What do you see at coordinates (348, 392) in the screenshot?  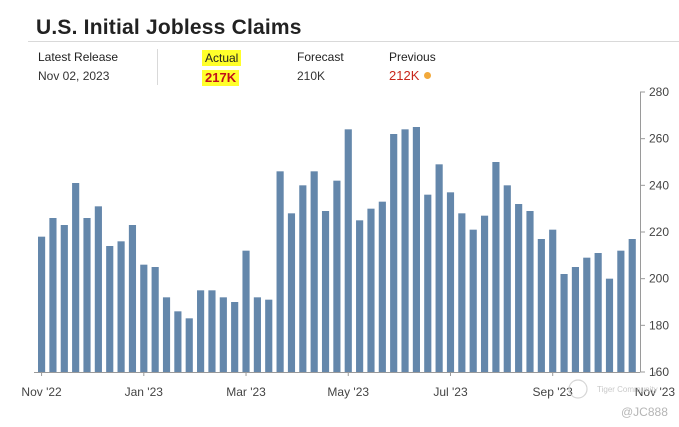 I see `x-tick-label: May '23` at bounding box center [348, 392].